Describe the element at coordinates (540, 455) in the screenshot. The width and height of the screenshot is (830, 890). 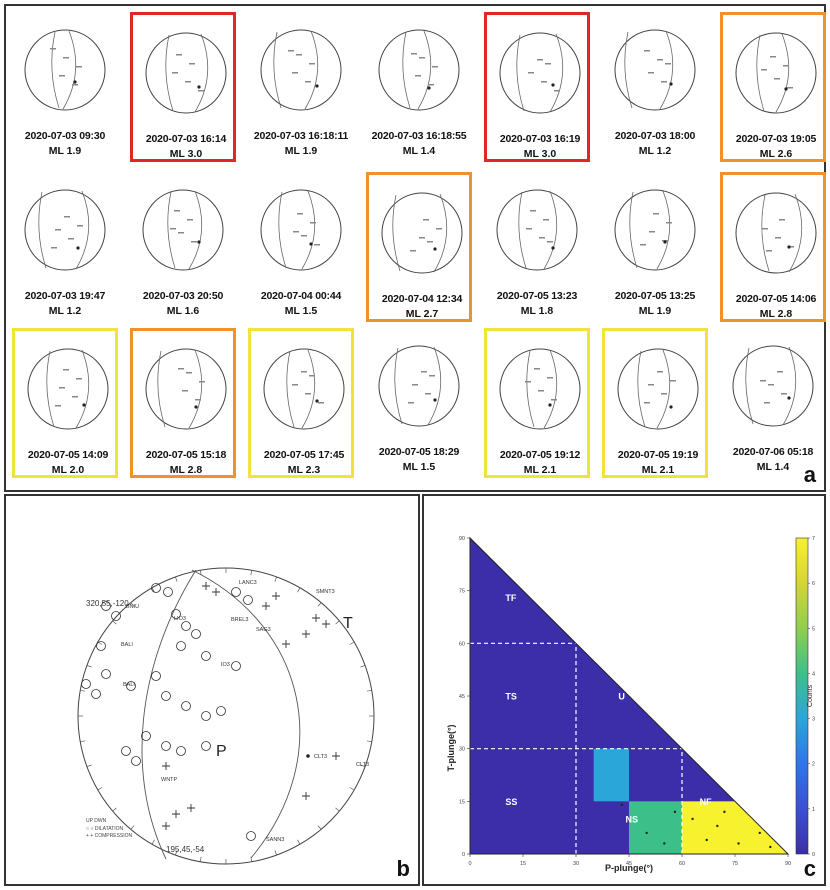
I see `event-datetime: 2020-07-05 19:12` at that location.